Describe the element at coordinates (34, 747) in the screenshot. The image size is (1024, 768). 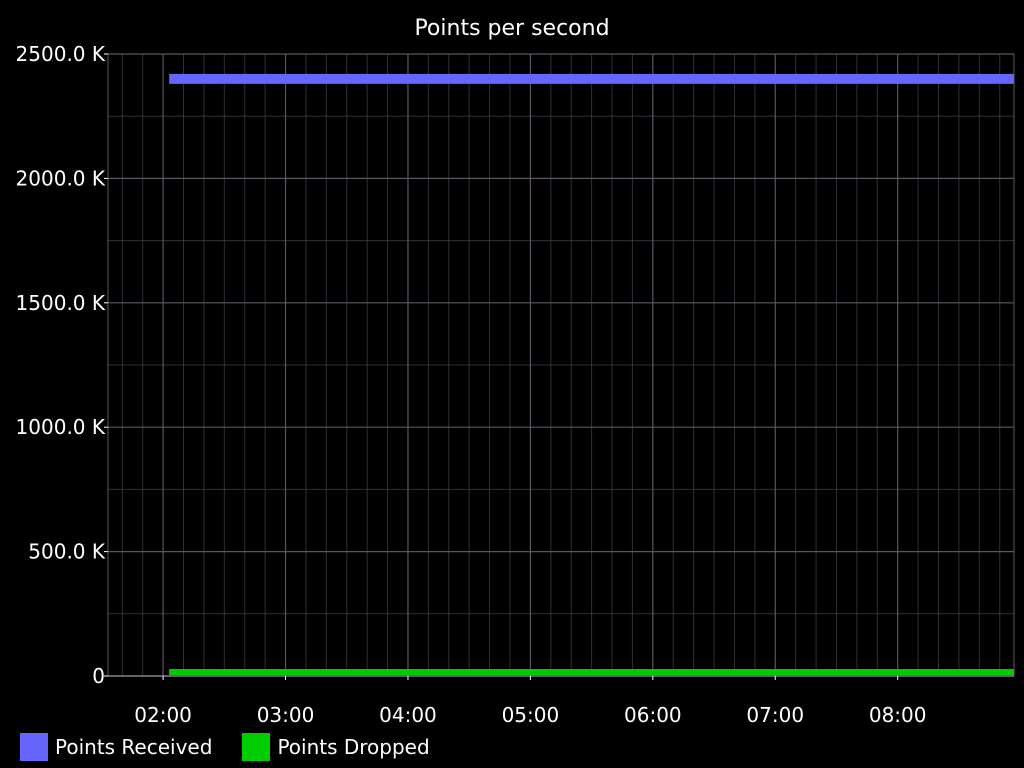
I see `legend-swatch-points-received` at that location.